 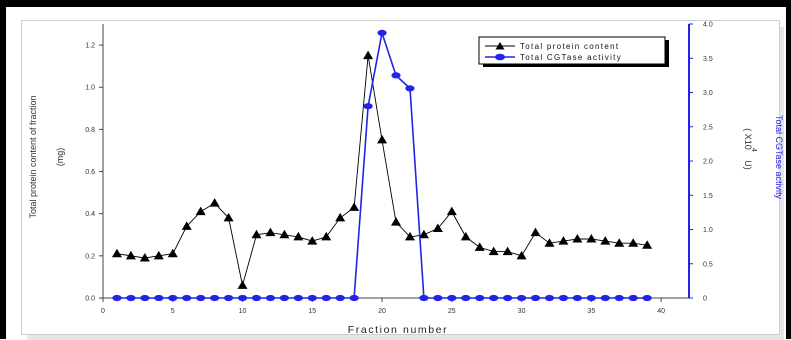 What do you see at coordinates (312, 311) in the screenshot?
I see `x-tick-label: 15` at bounding box center [312, 311].